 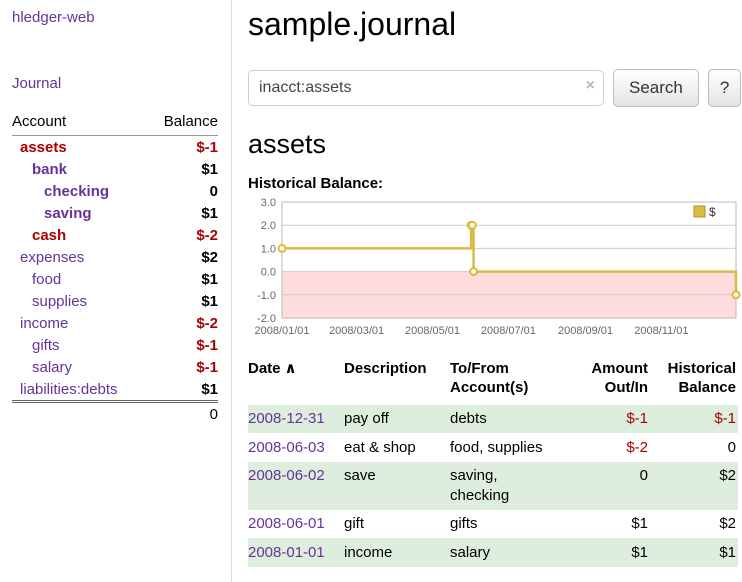 I want to click on account-row: checking 0, so click(x=115, y=191).